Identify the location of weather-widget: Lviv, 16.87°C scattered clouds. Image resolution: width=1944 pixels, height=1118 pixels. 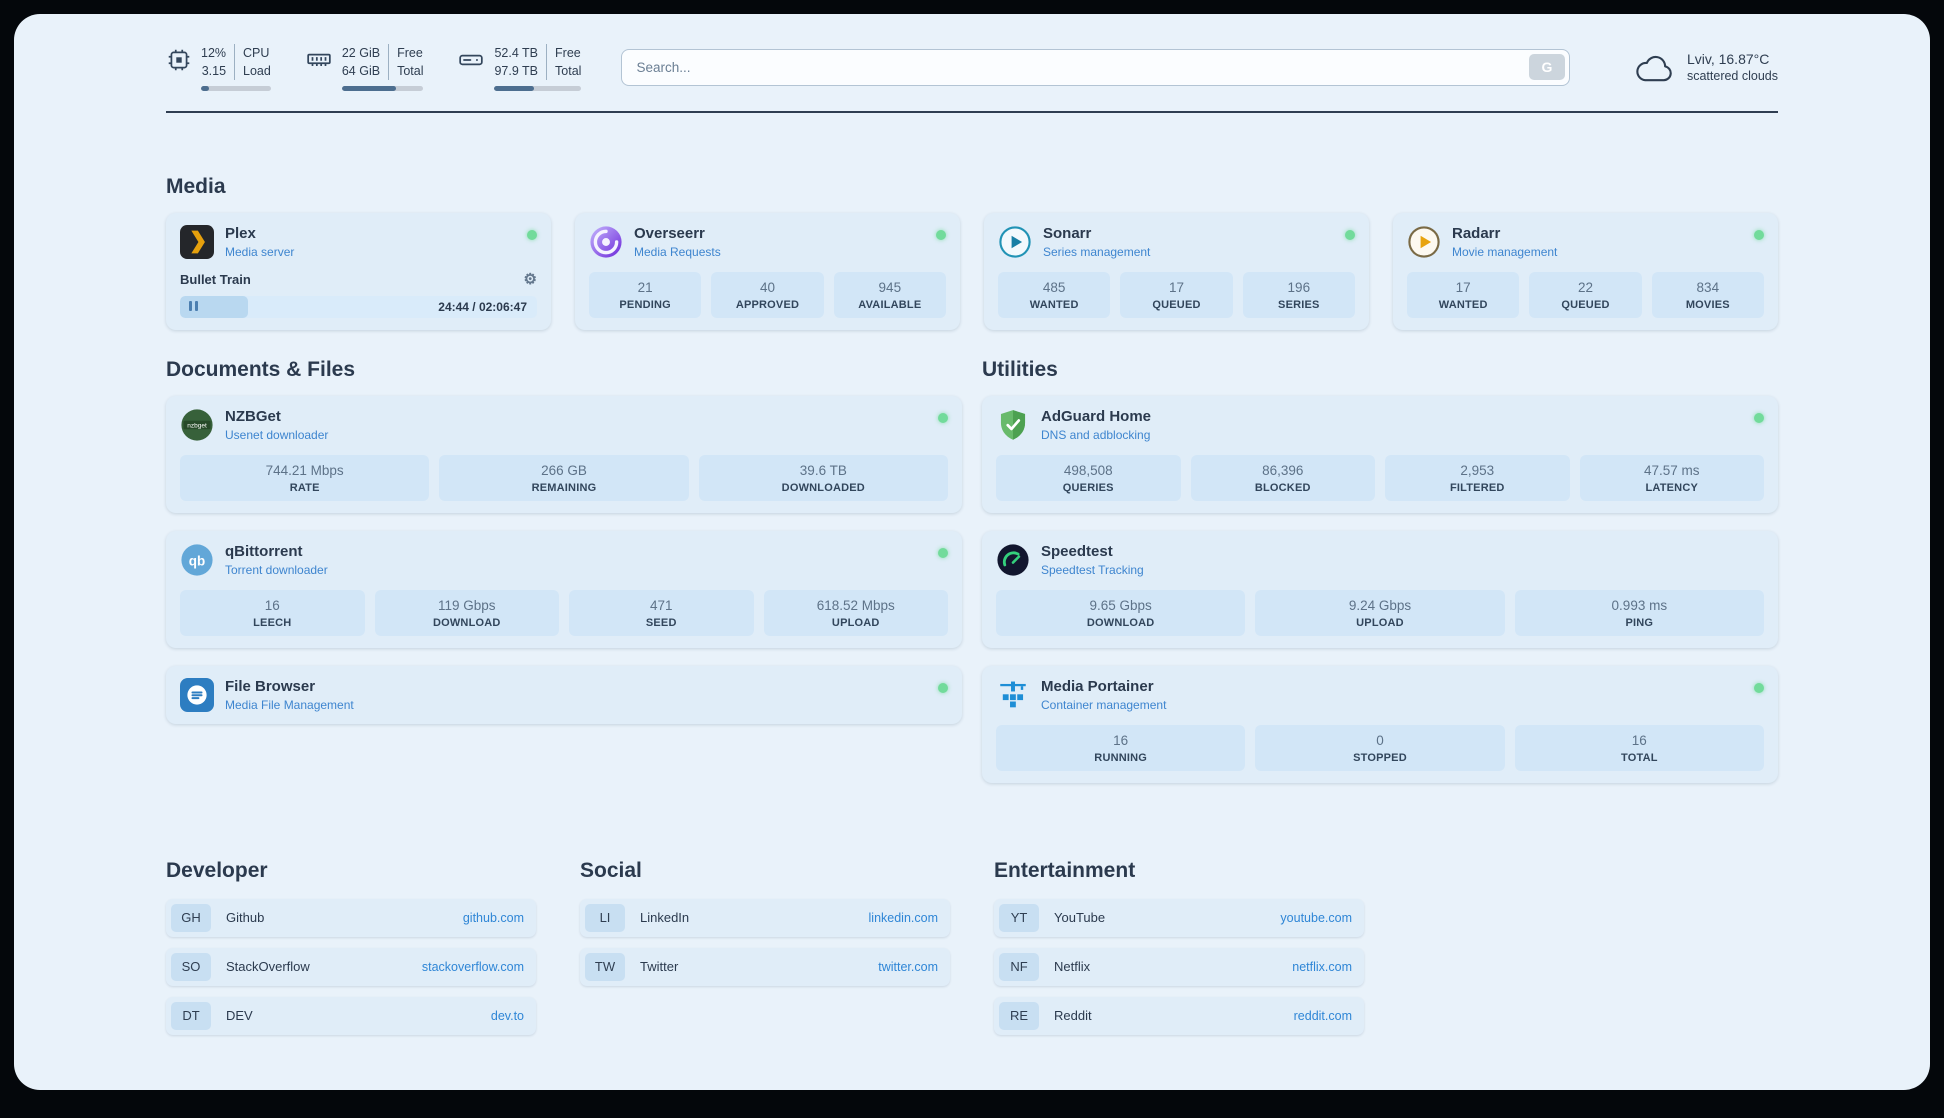
(1706, 67).